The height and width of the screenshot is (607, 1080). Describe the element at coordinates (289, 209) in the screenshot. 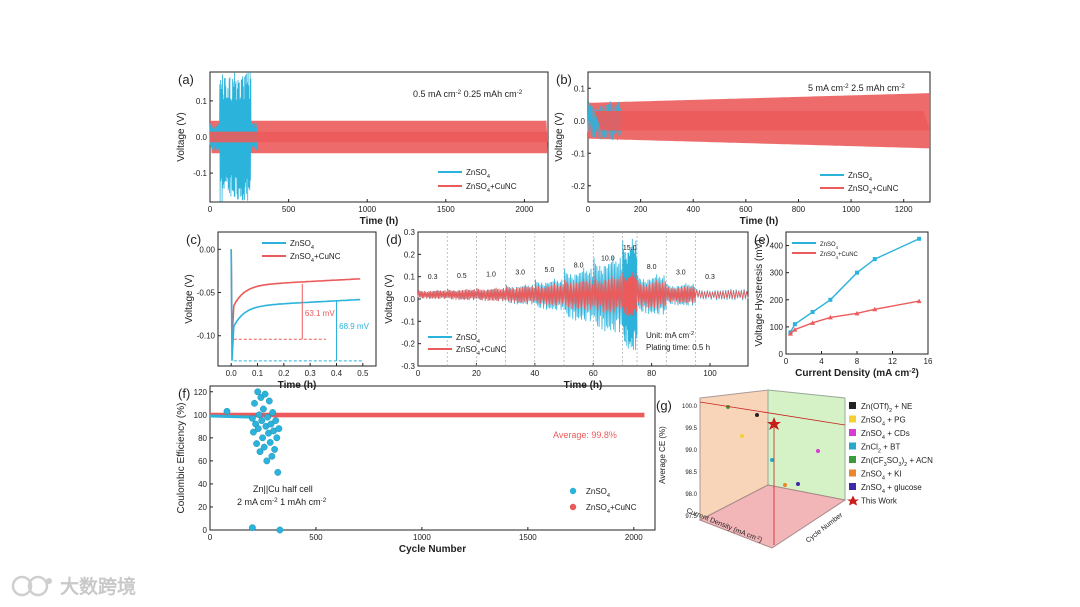

I see `chart-a-xtick-label: 500` at that location.